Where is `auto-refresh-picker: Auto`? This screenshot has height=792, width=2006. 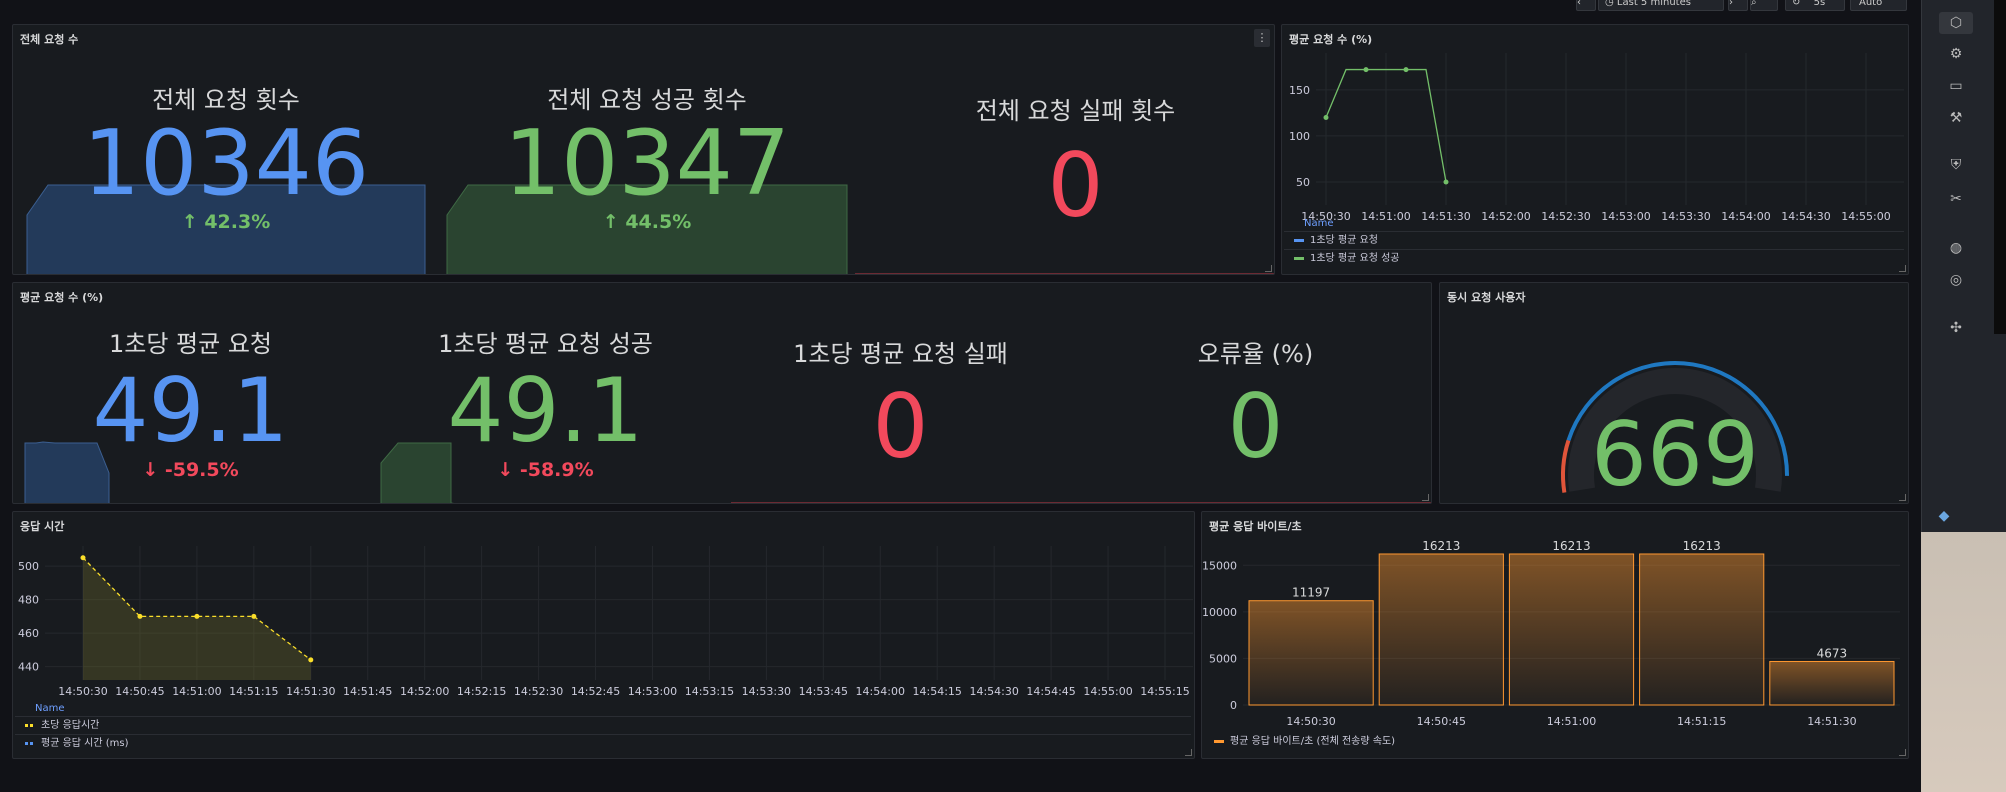
auto-refresh-picker: Auto is located at coordinates (1878, 5).